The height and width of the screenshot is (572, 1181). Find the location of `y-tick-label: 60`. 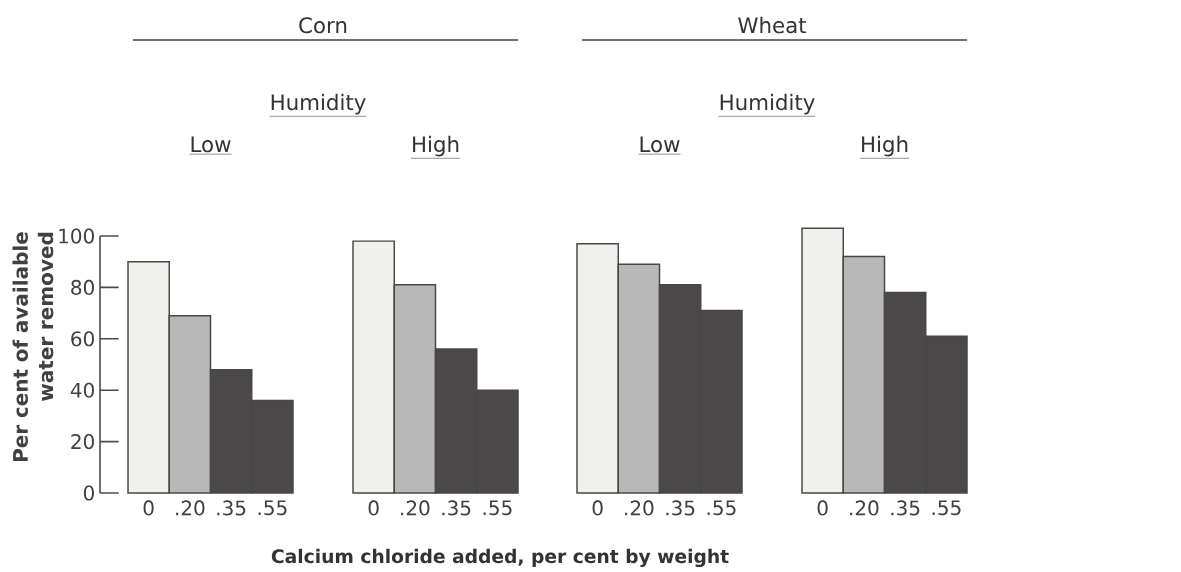

y-tick-label: 60 is located at coordinates (82, 339).